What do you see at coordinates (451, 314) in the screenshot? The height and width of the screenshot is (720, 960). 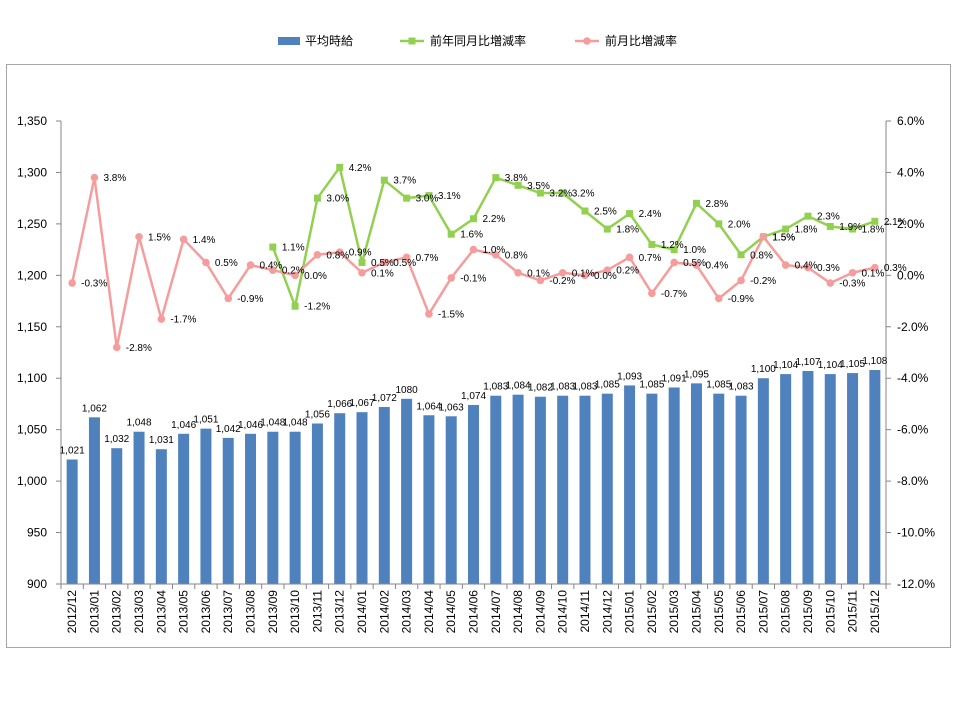 I see `mom-change-point-label-2014-04: -1.5%` at bounding box center [451, 314].